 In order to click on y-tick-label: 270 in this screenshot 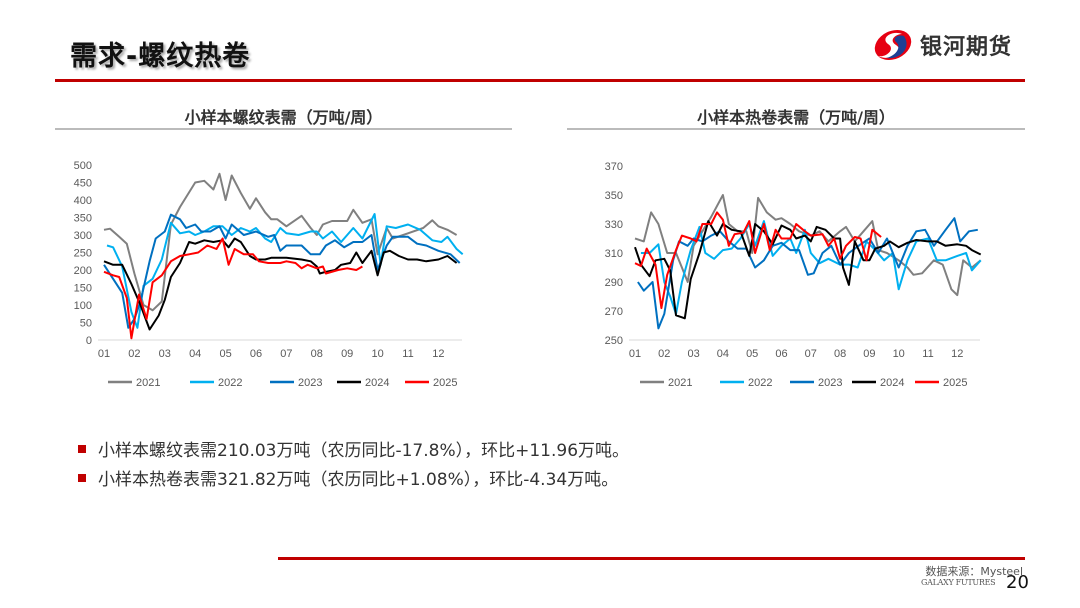, I will do `click(614, 312)`.